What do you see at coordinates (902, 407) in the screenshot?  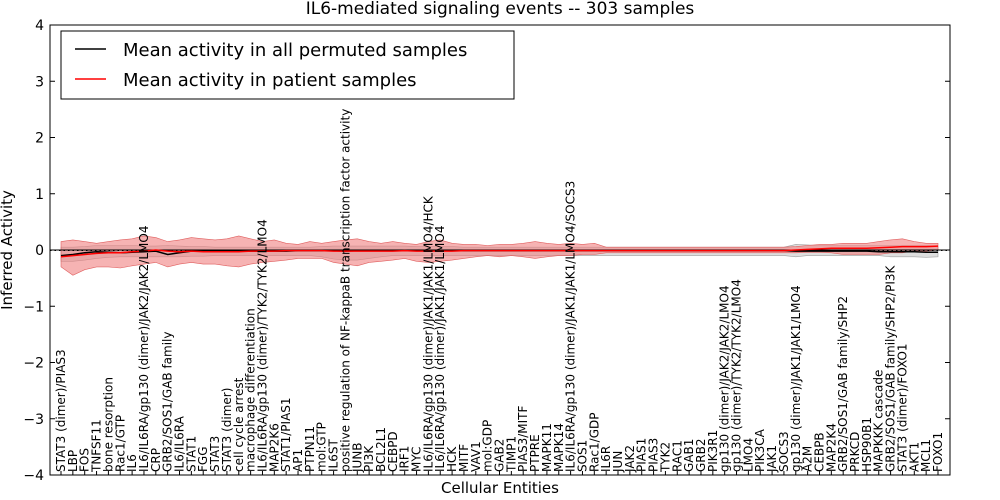 I see `x-tick-label: STAT3 (dimer)/FOXO1` at bounding box center [902, 407].